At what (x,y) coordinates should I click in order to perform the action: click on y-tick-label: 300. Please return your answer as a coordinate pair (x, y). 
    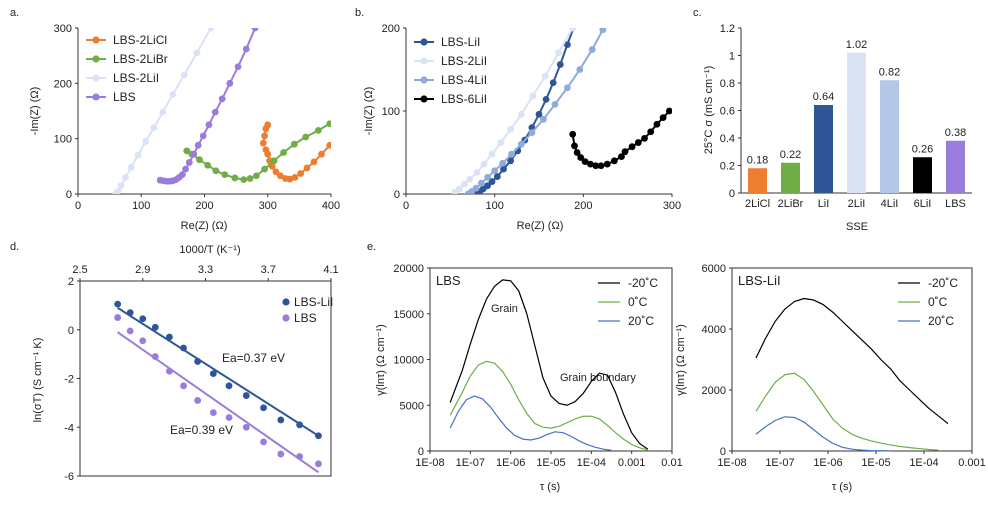
    Looking at the image, I should click on (63, 29).